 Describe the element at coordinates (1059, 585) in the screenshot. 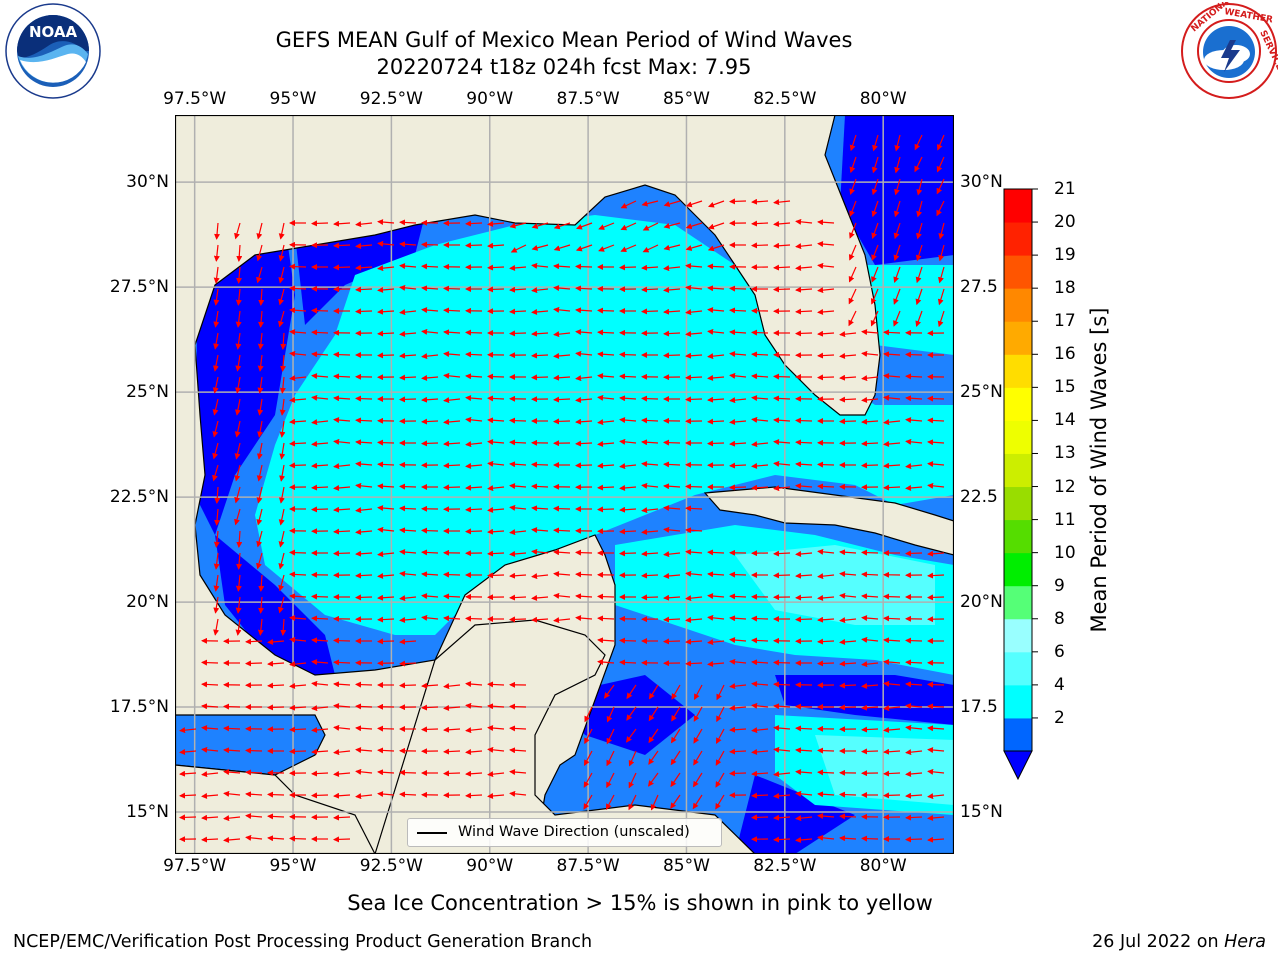

I see `colorbar-tick-label: 9` at that location.